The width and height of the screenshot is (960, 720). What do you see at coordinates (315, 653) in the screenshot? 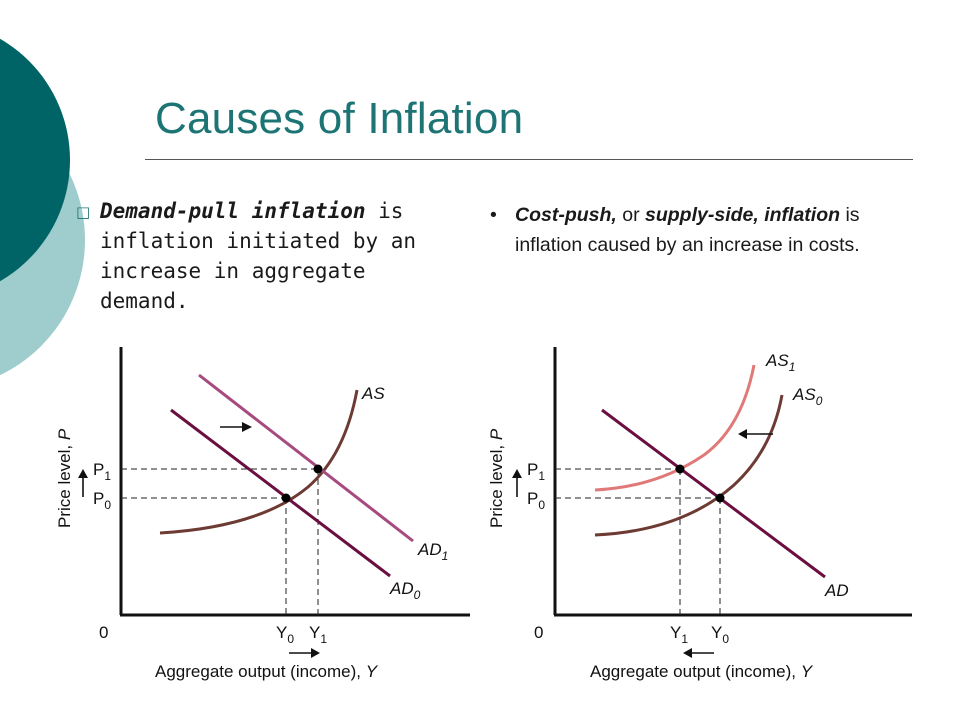
I see `output-right-arrow-head` at bounding box center [315, 653].